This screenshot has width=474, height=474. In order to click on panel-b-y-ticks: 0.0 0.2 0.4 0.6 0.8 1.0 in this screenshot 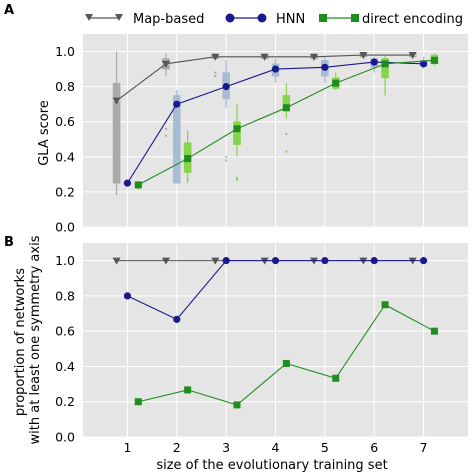, I will do `click(65, 348)`.